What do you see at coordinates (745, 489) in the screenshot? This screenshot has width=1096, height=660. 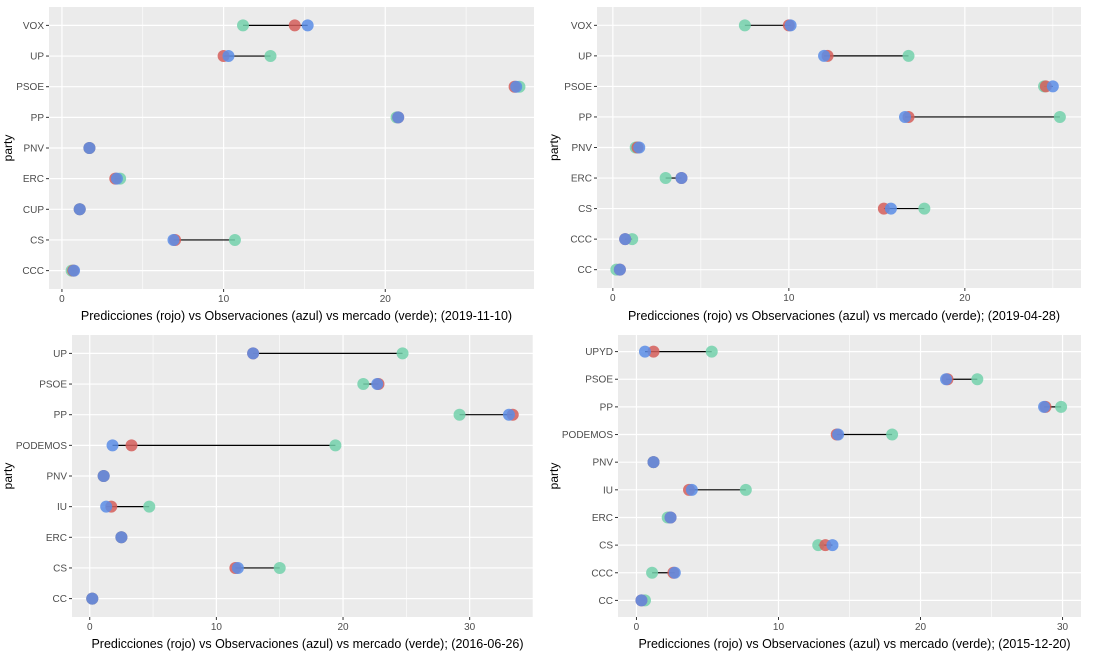 I see `market-point-iu` at bounding box center [745, 489].